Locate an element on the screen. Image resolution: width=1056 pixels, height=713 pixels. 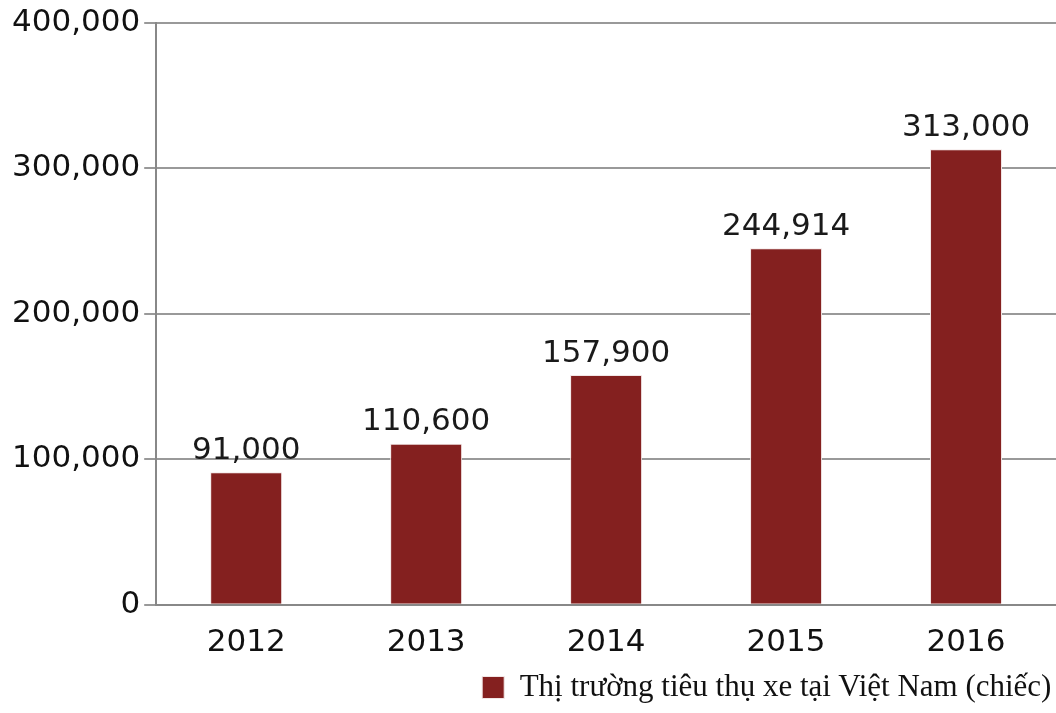
y-tick-label: 0 is located at coordinates (130, 601).